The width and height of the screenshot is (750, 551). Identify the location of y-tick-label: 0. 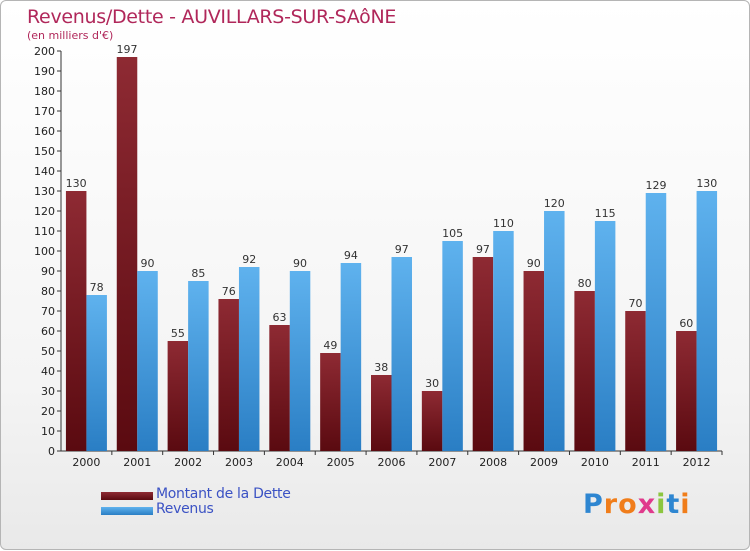
(51, 451).